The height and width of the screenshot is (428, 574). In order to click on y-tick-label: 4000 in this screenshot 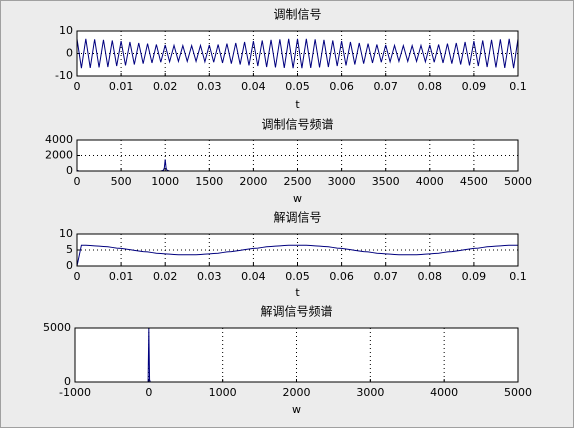, I will do `click(59, 139)`.